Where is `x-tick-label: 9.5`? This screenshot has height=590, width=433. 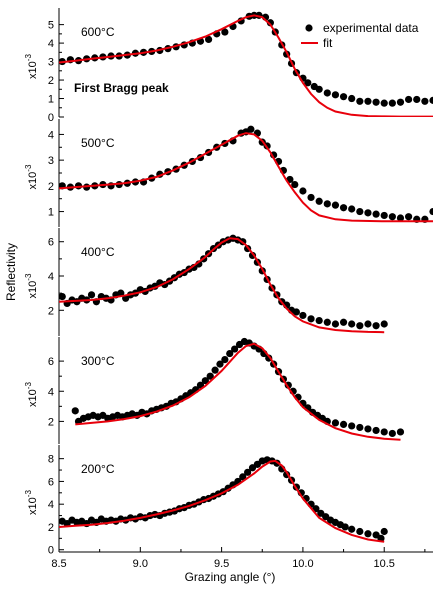
x-tick-label: 9.5 is located at coordinates (221, 564).